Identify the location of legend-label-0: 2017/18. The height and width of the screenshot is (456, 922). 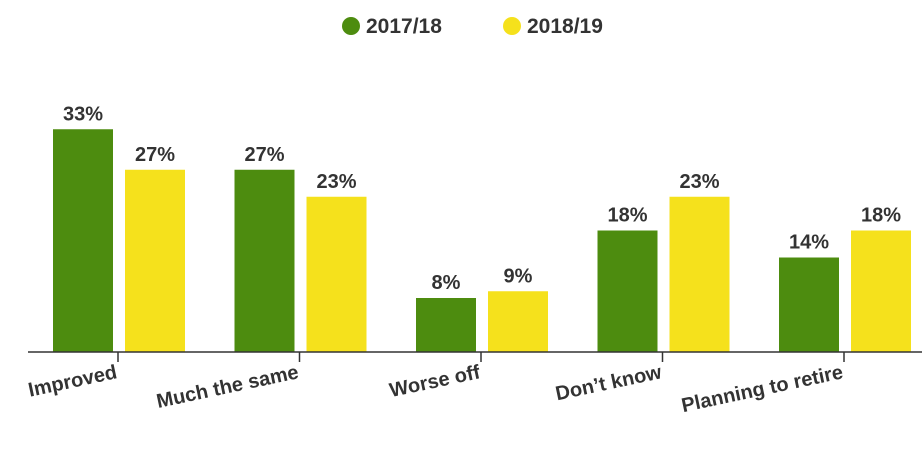
(404, 26).